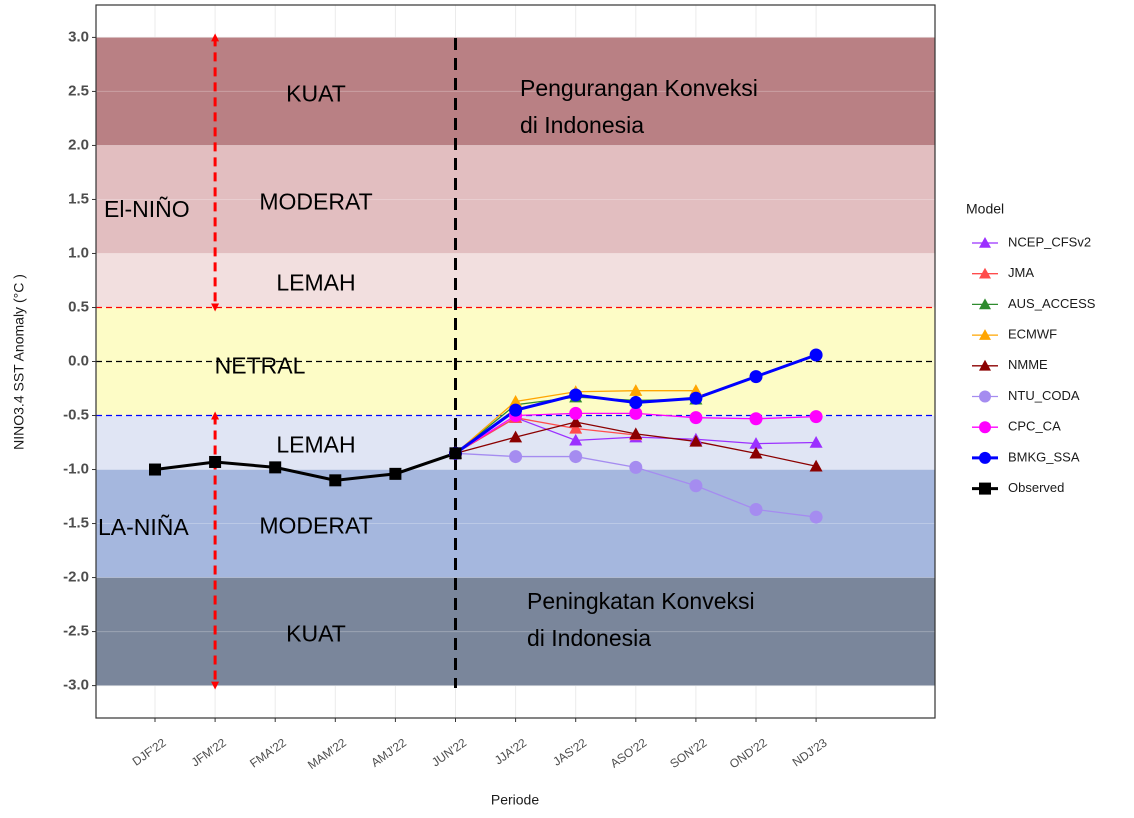 This screenshot has width=1134, height=818. What do you see at coordinates (810, 752) in the screenshot?
I see `x-tick-label: NDJ'23` at bounding box center [810, 752].